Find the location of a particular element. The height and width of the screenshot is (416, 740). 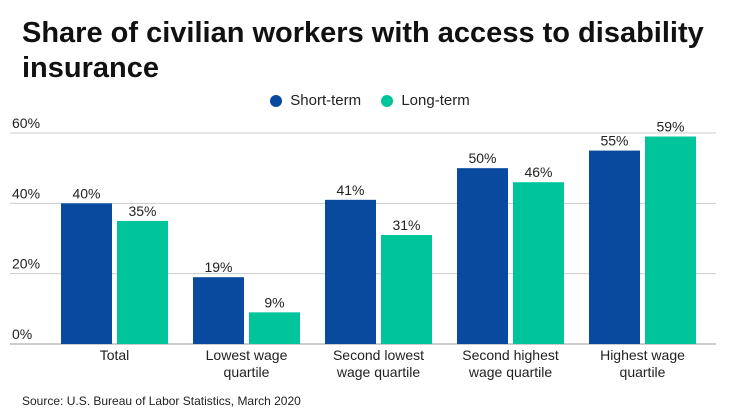

legend-label: Long-term is located at coordinates (435, 100).